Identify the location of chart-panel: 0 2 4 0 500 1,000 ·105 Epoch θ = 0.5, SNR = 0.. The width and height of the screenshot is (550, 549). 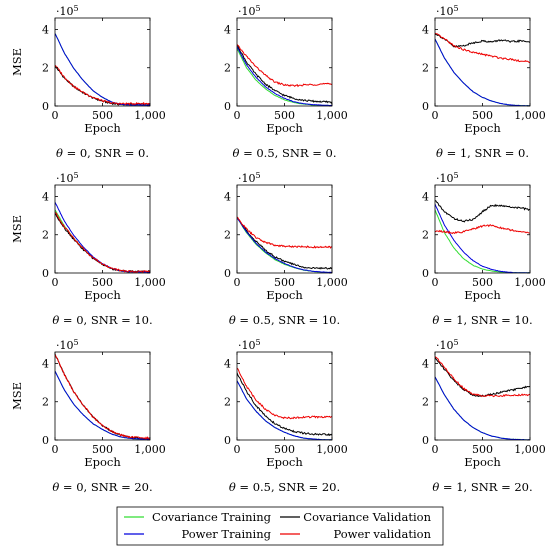
(286, 82).